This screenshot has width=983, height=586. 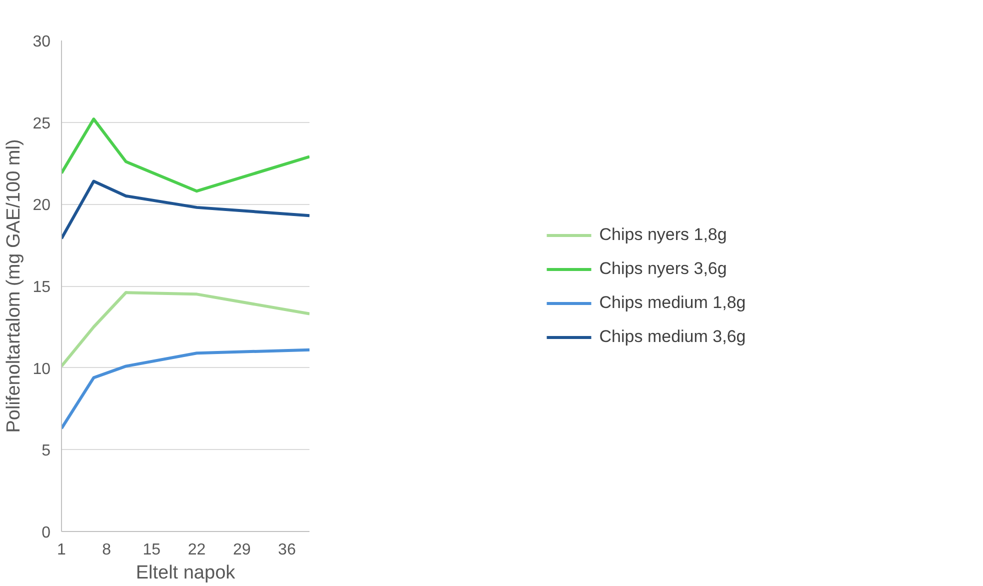 What do you see at coordinates (41, 205) in the screenshot?
I see `y-tick-label: 20` at bounding box center [41, 205].